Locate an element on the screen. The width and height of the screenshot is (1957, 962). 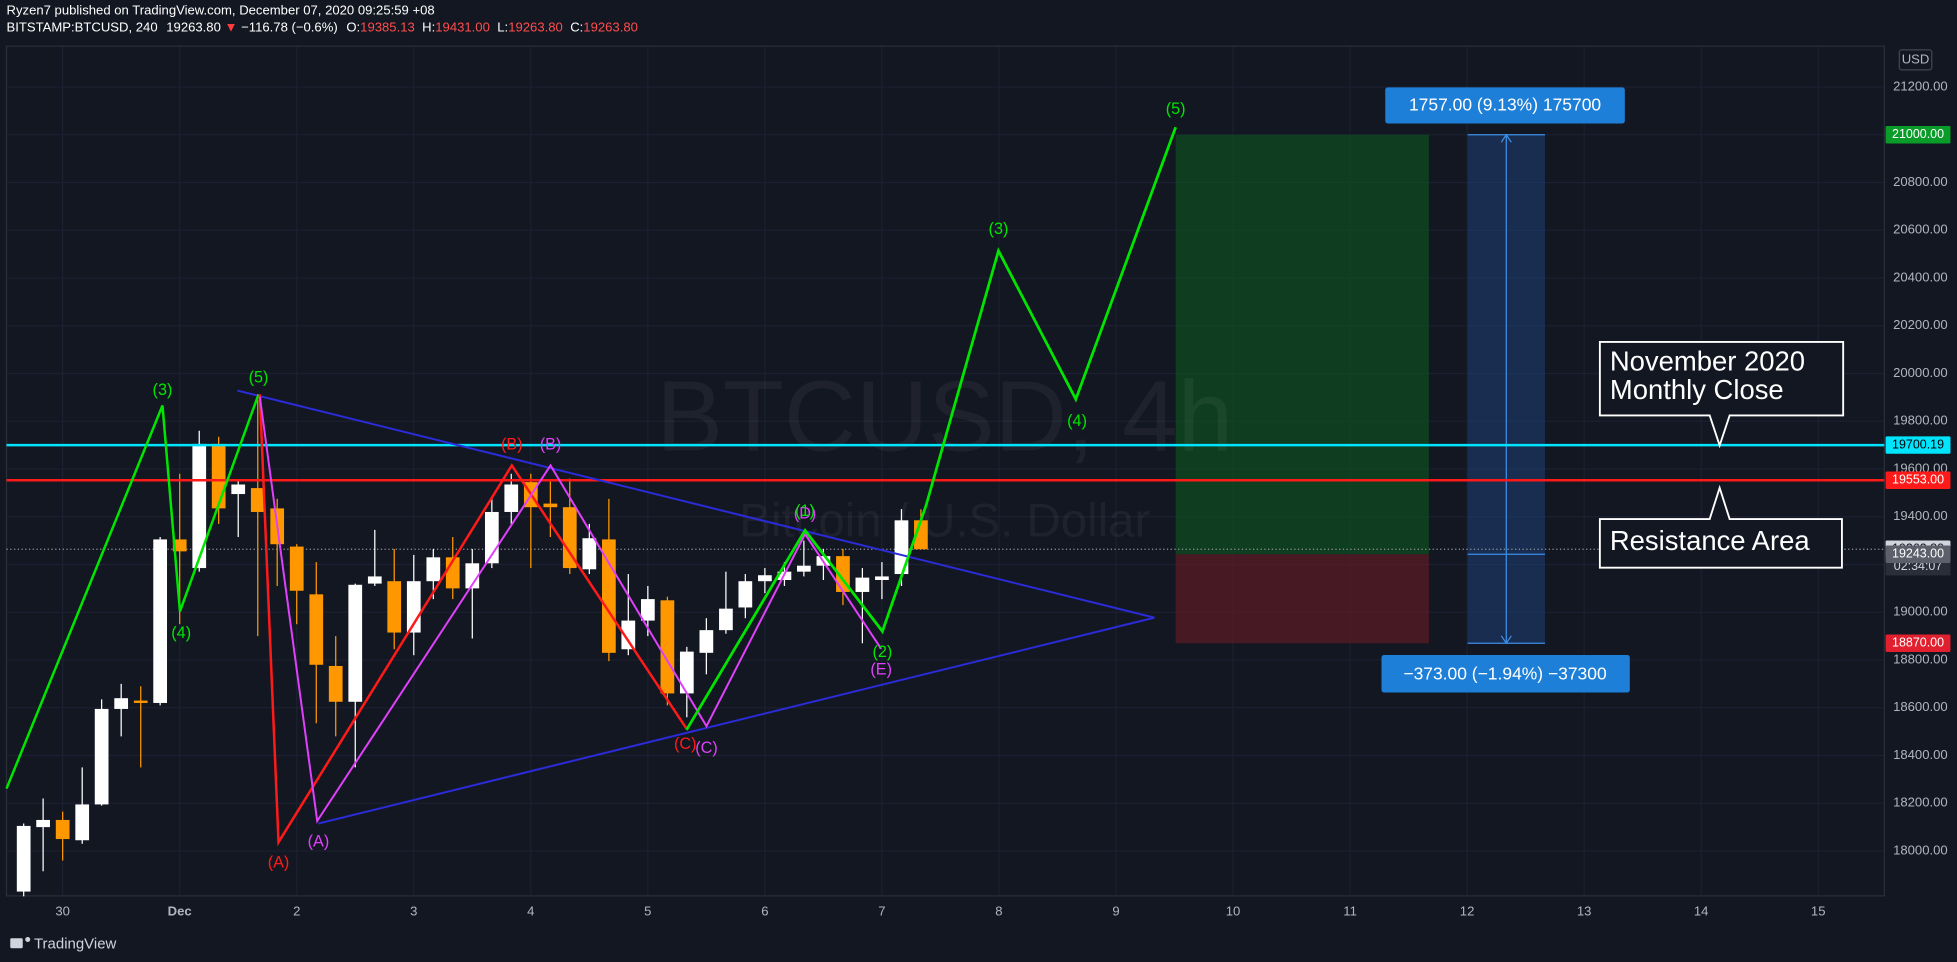
callout-text: Monthly Close is located at coordinates (1697, 389).